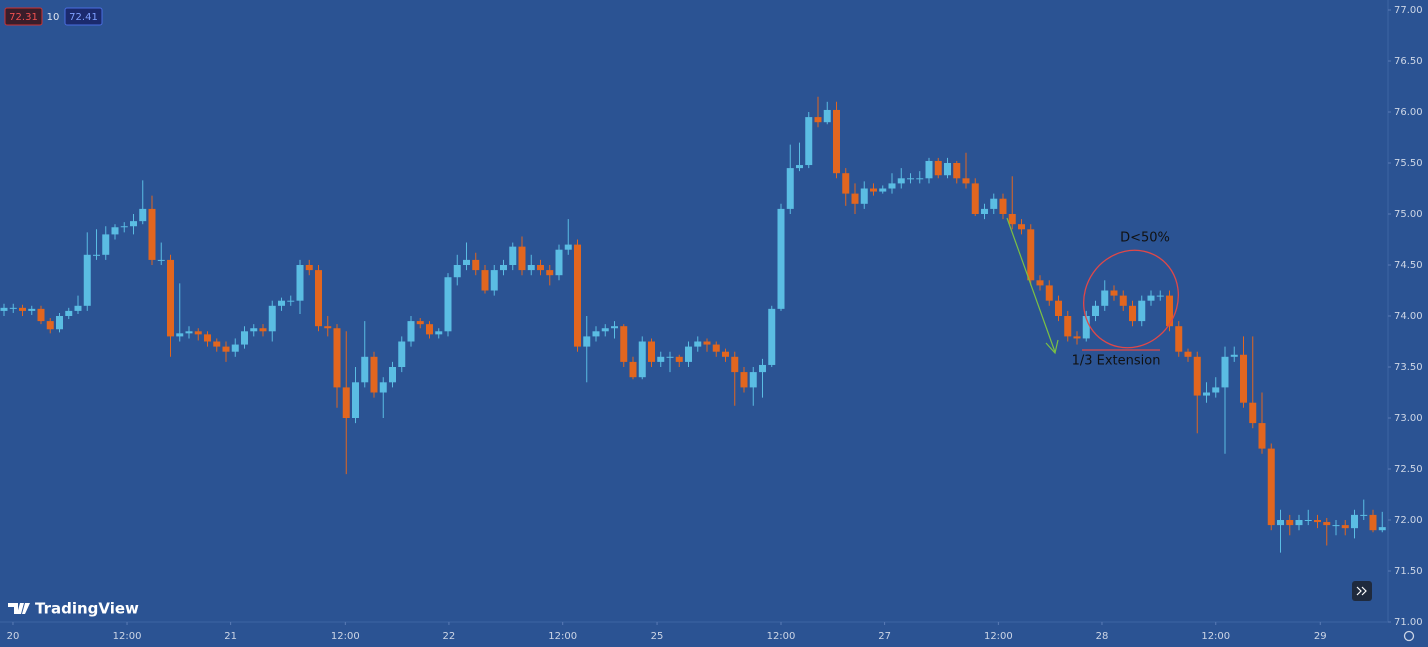  What do you see at coordinates (1102, 636) in the screenshot?
I see `x-tick-label: 28` at bounding box center [1102, 636].